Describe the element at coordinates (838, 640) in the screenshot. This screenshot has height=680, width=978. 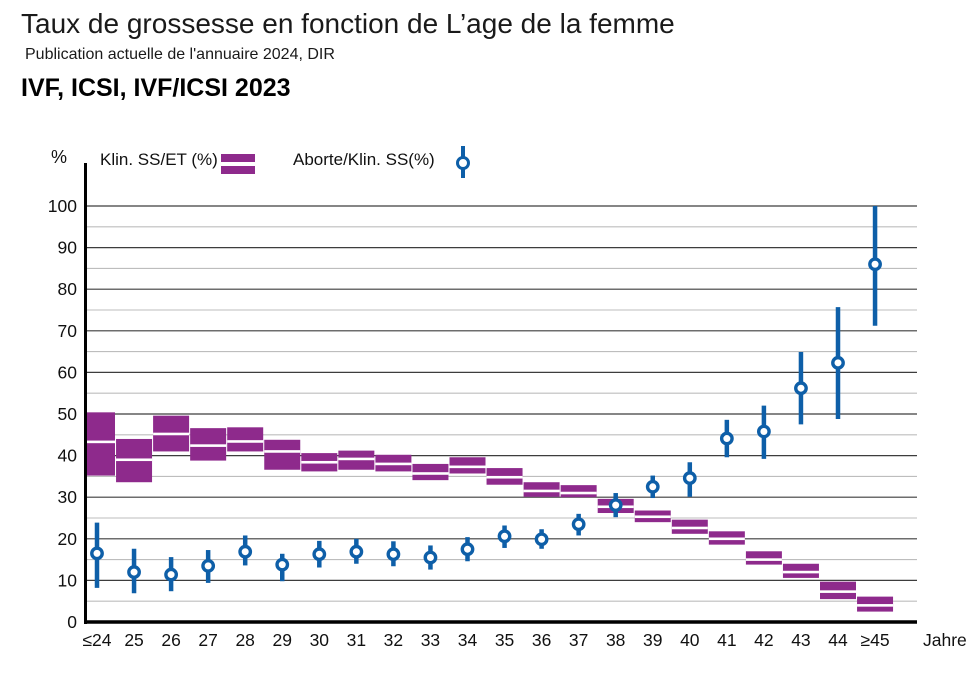
I see `x-tick-label-44: 44` at that location.